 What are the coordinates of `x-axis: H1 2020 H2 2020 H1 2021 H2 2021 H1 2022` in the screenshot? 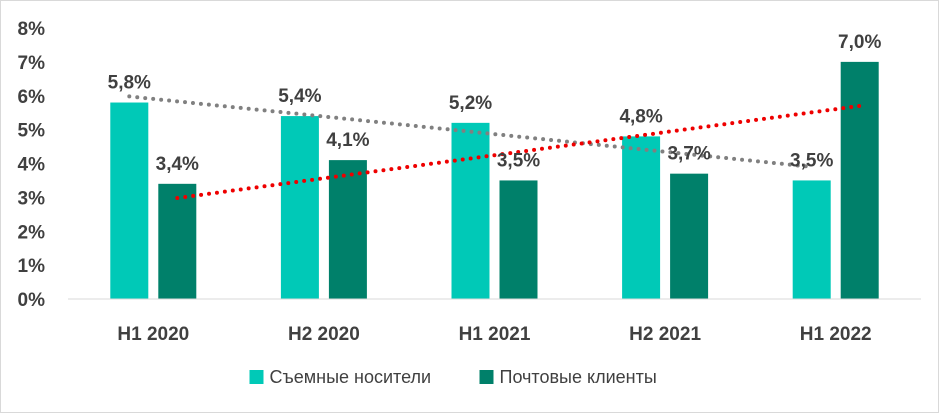 It's located at (494, 321).